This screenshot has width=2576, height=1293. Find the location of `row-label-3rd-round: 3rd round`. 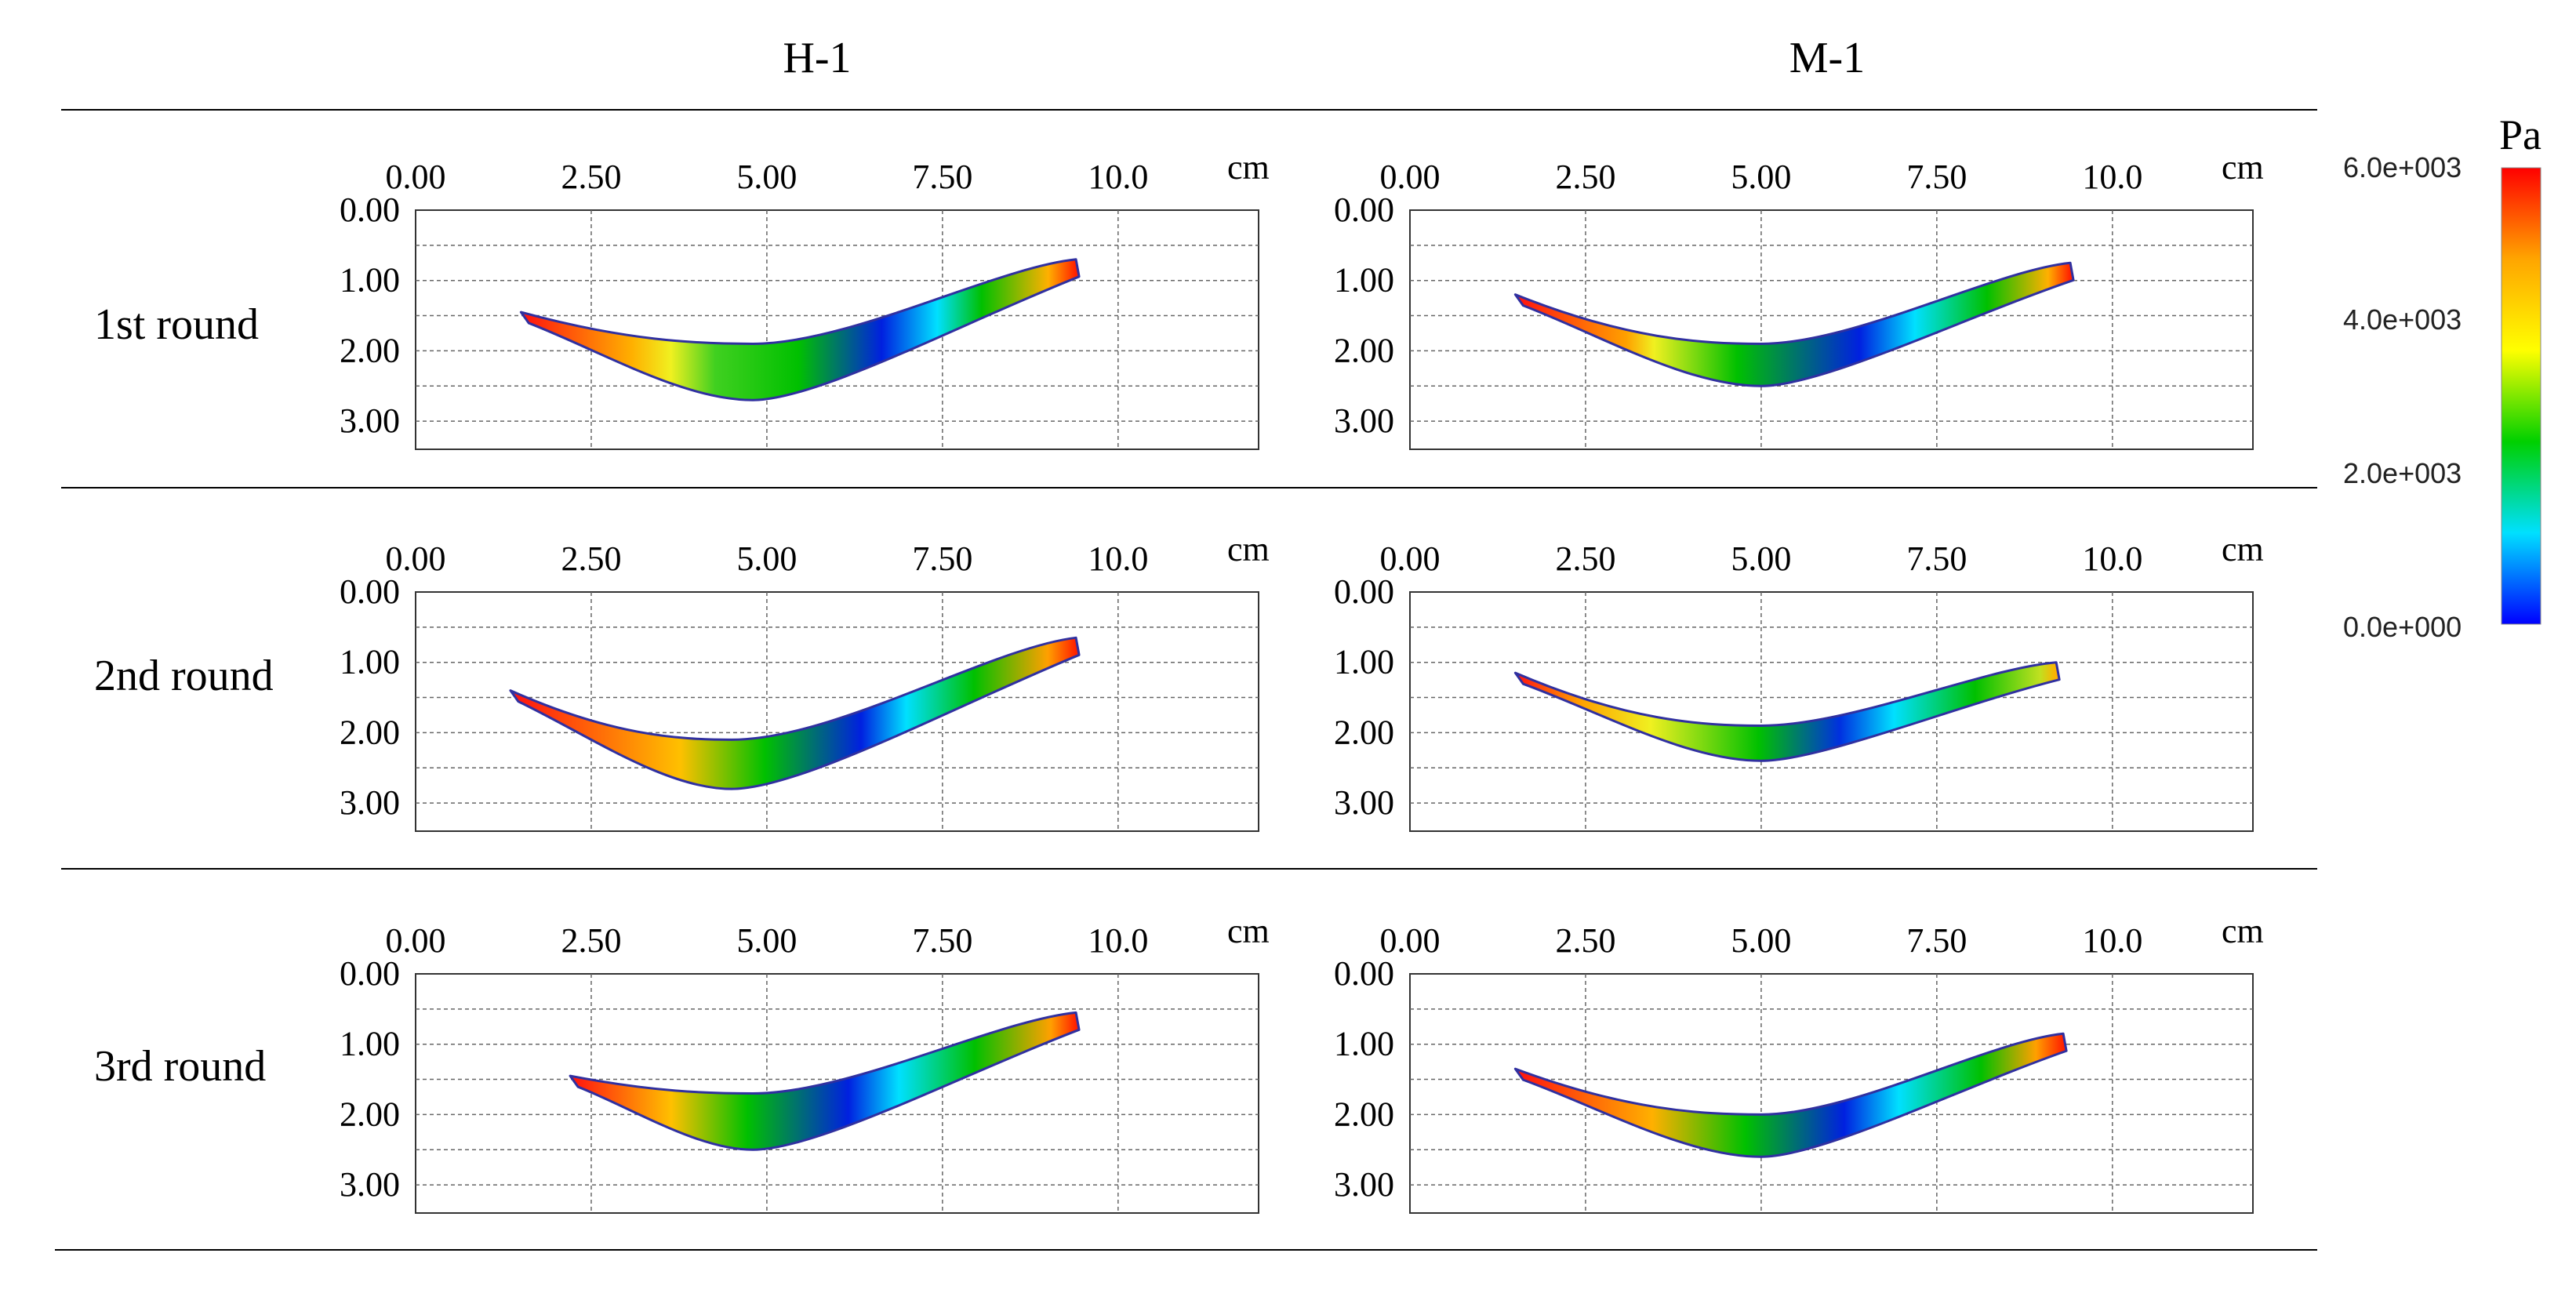

row-label-3rd-round: 3rd round is located at coordinates (180, 1066).